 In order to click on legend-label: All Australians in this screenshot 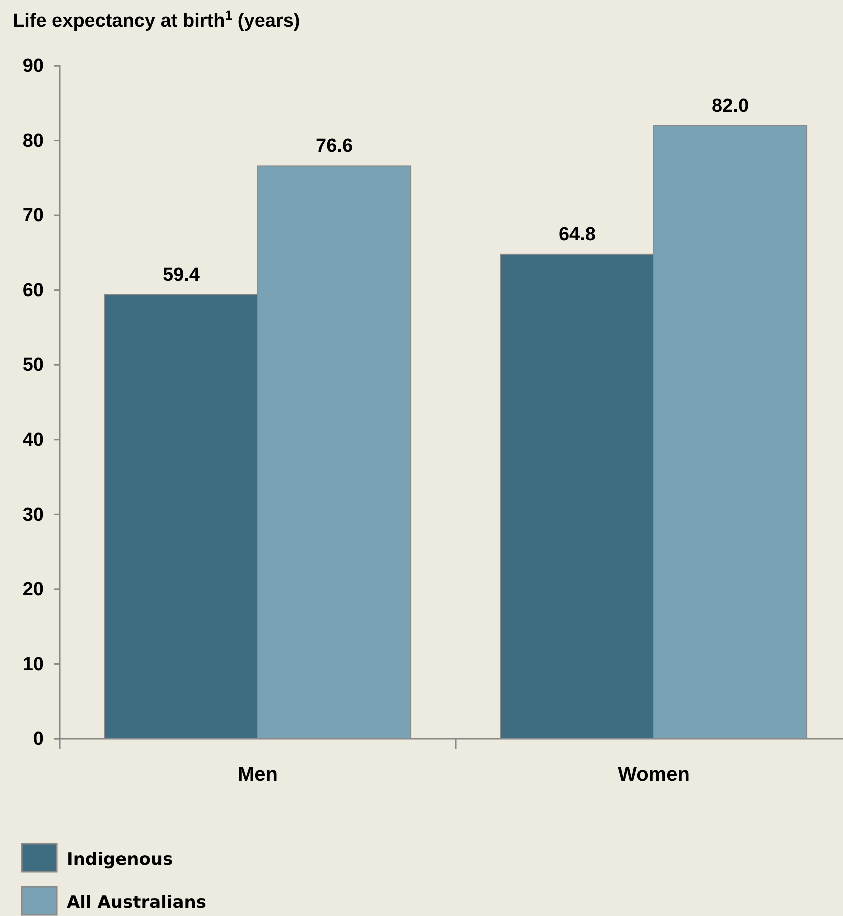, I will do `click(136, 903)`.